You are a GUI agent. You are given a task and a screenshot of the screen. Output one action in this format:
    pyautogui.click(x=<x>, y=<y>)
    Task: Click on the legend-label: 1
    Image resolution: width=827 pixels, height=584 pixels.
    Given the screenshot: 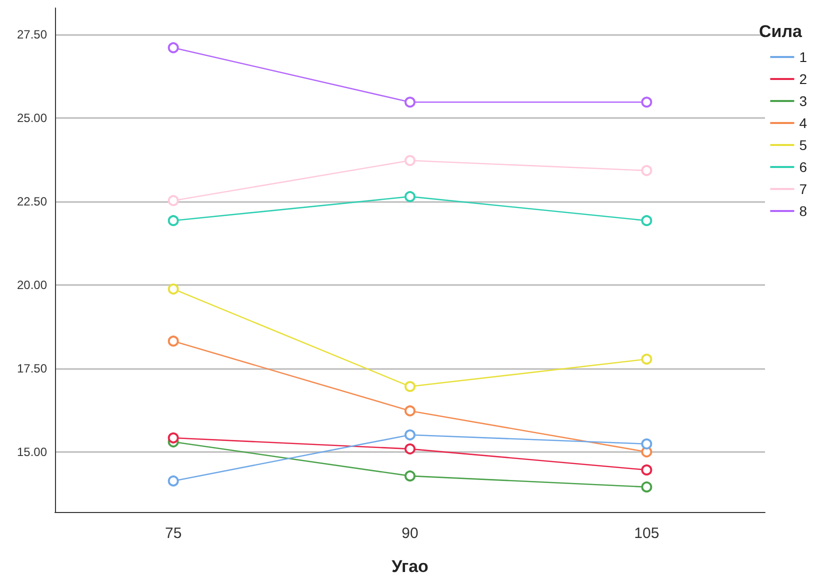 What is the action you would take?
    pyautogui.click(x=803, y=57)
    